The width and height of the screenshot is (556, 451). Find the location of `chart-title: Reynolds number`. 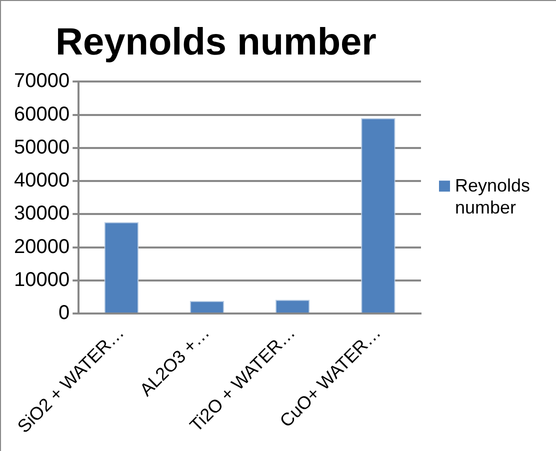

chart-title: Reynolds number is located at coordinates (216, 42).